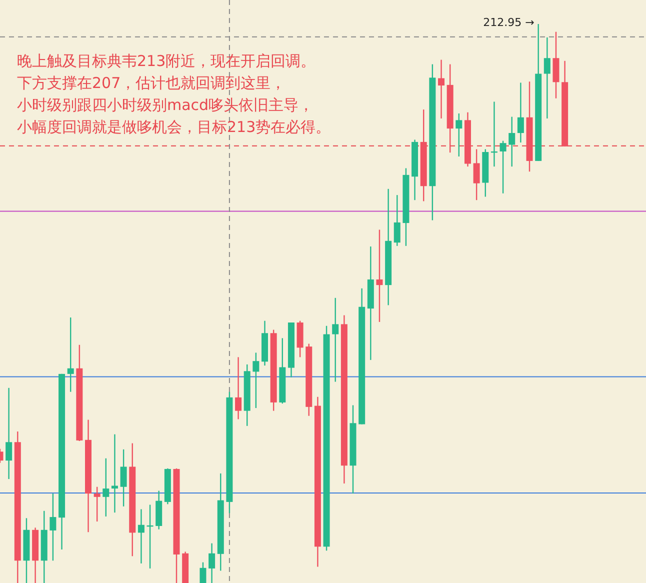 This screenshot has width=646, height=583. I want to click on annotation: 小幅度回调就是做哆机会，目标213势在必得。, so click(174, 127).